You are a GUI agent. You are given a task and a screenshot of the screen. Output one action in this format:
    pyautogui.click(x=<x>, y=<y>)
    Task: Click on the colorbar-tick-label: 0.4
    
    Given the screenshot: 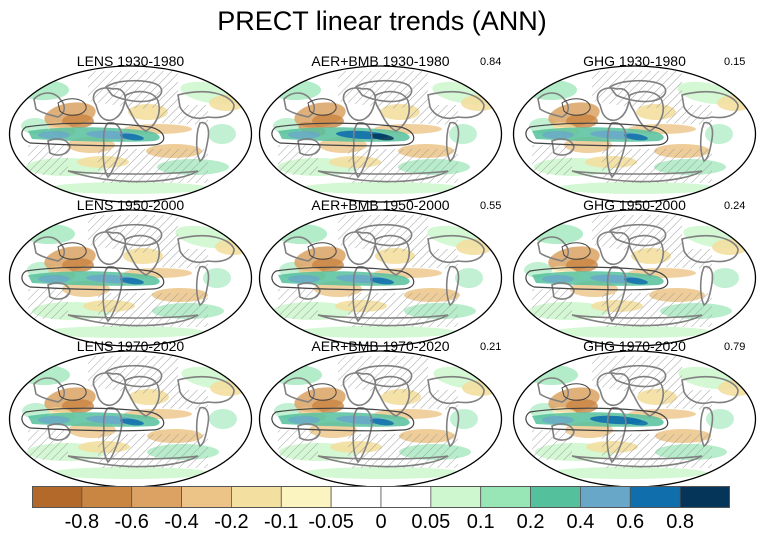 What is the action you would take?
    pyautogui.click(x=580, y=522)
    